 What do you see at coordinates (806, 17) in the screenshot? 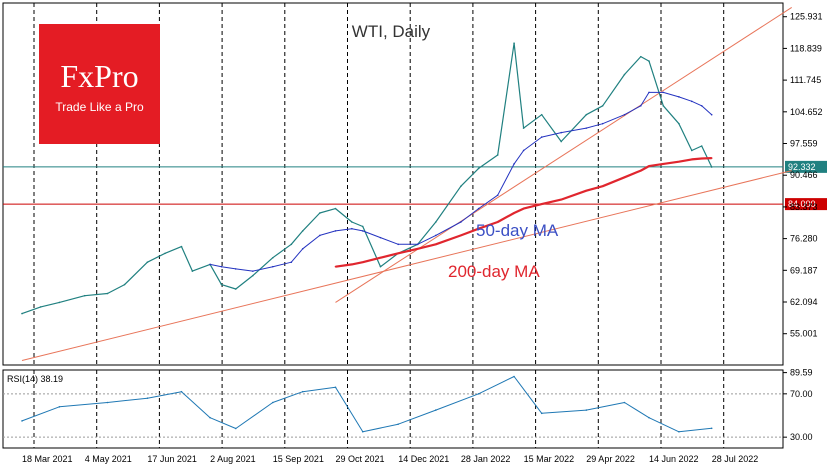
I see `y-tick-label: 125.931` at bounding box center [806, 17].